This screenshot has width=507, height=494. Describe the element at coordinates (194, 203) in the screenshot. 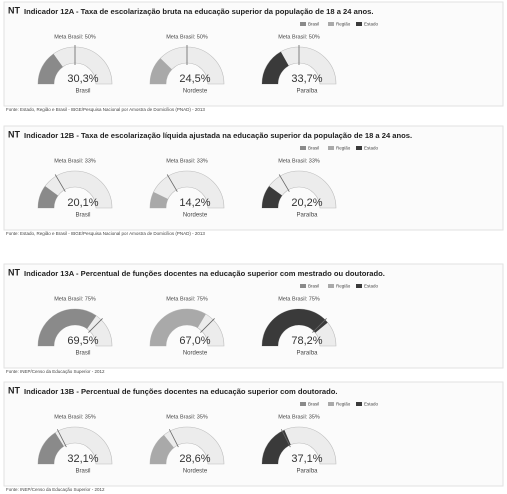

I see `value-label: 14,2%` at that location.